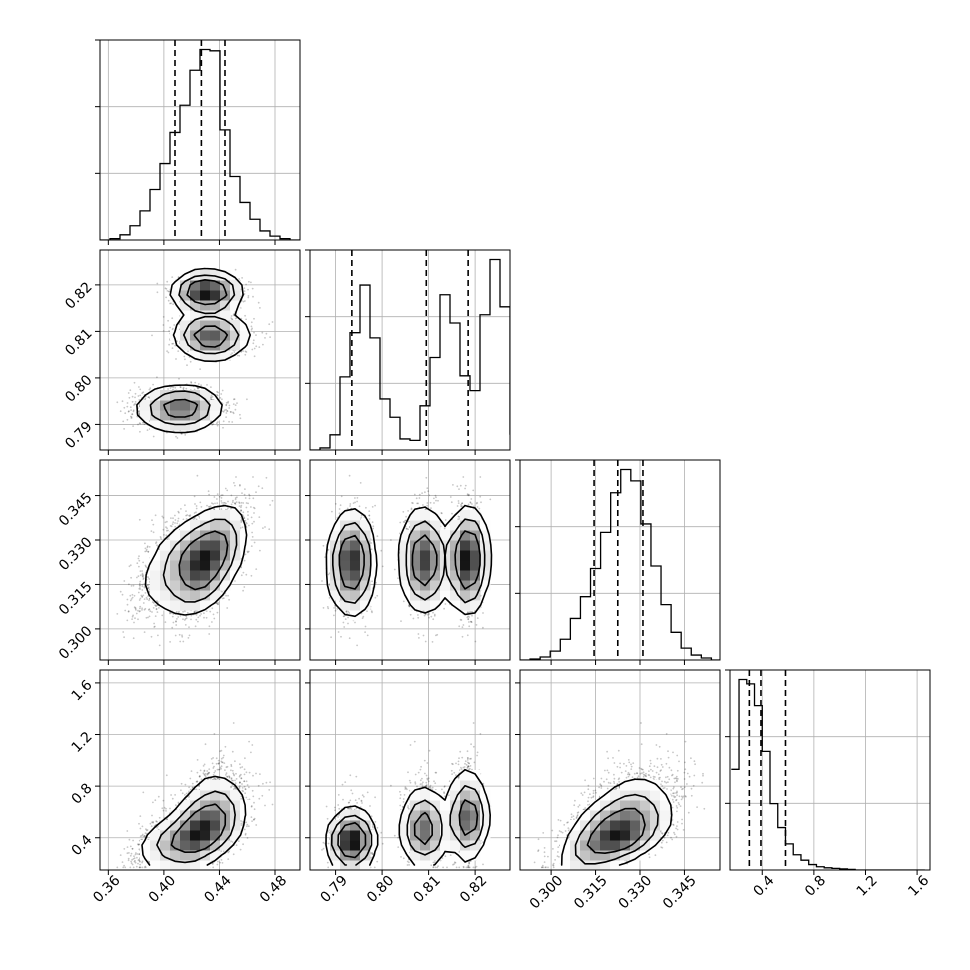 The image size is (970, 970). I want to click on grid, so click(410, 350).